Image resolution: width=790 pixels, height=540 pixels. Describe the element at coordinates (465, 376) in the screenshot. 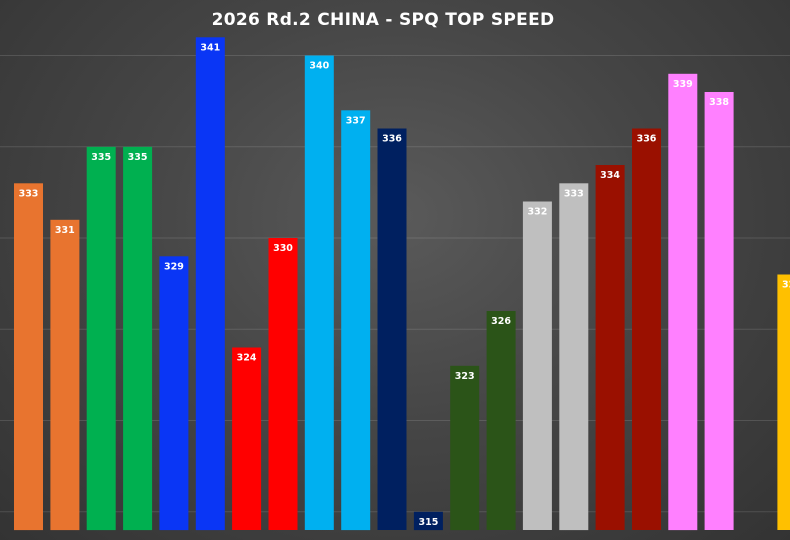

I see `bar-value-label: 323` at that location.